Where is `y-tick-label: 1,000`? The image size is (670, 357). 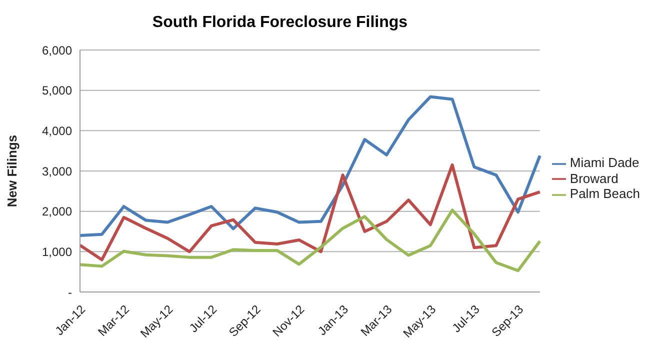
y-tick-label: 1,000 is located at coordinates (57, 251).